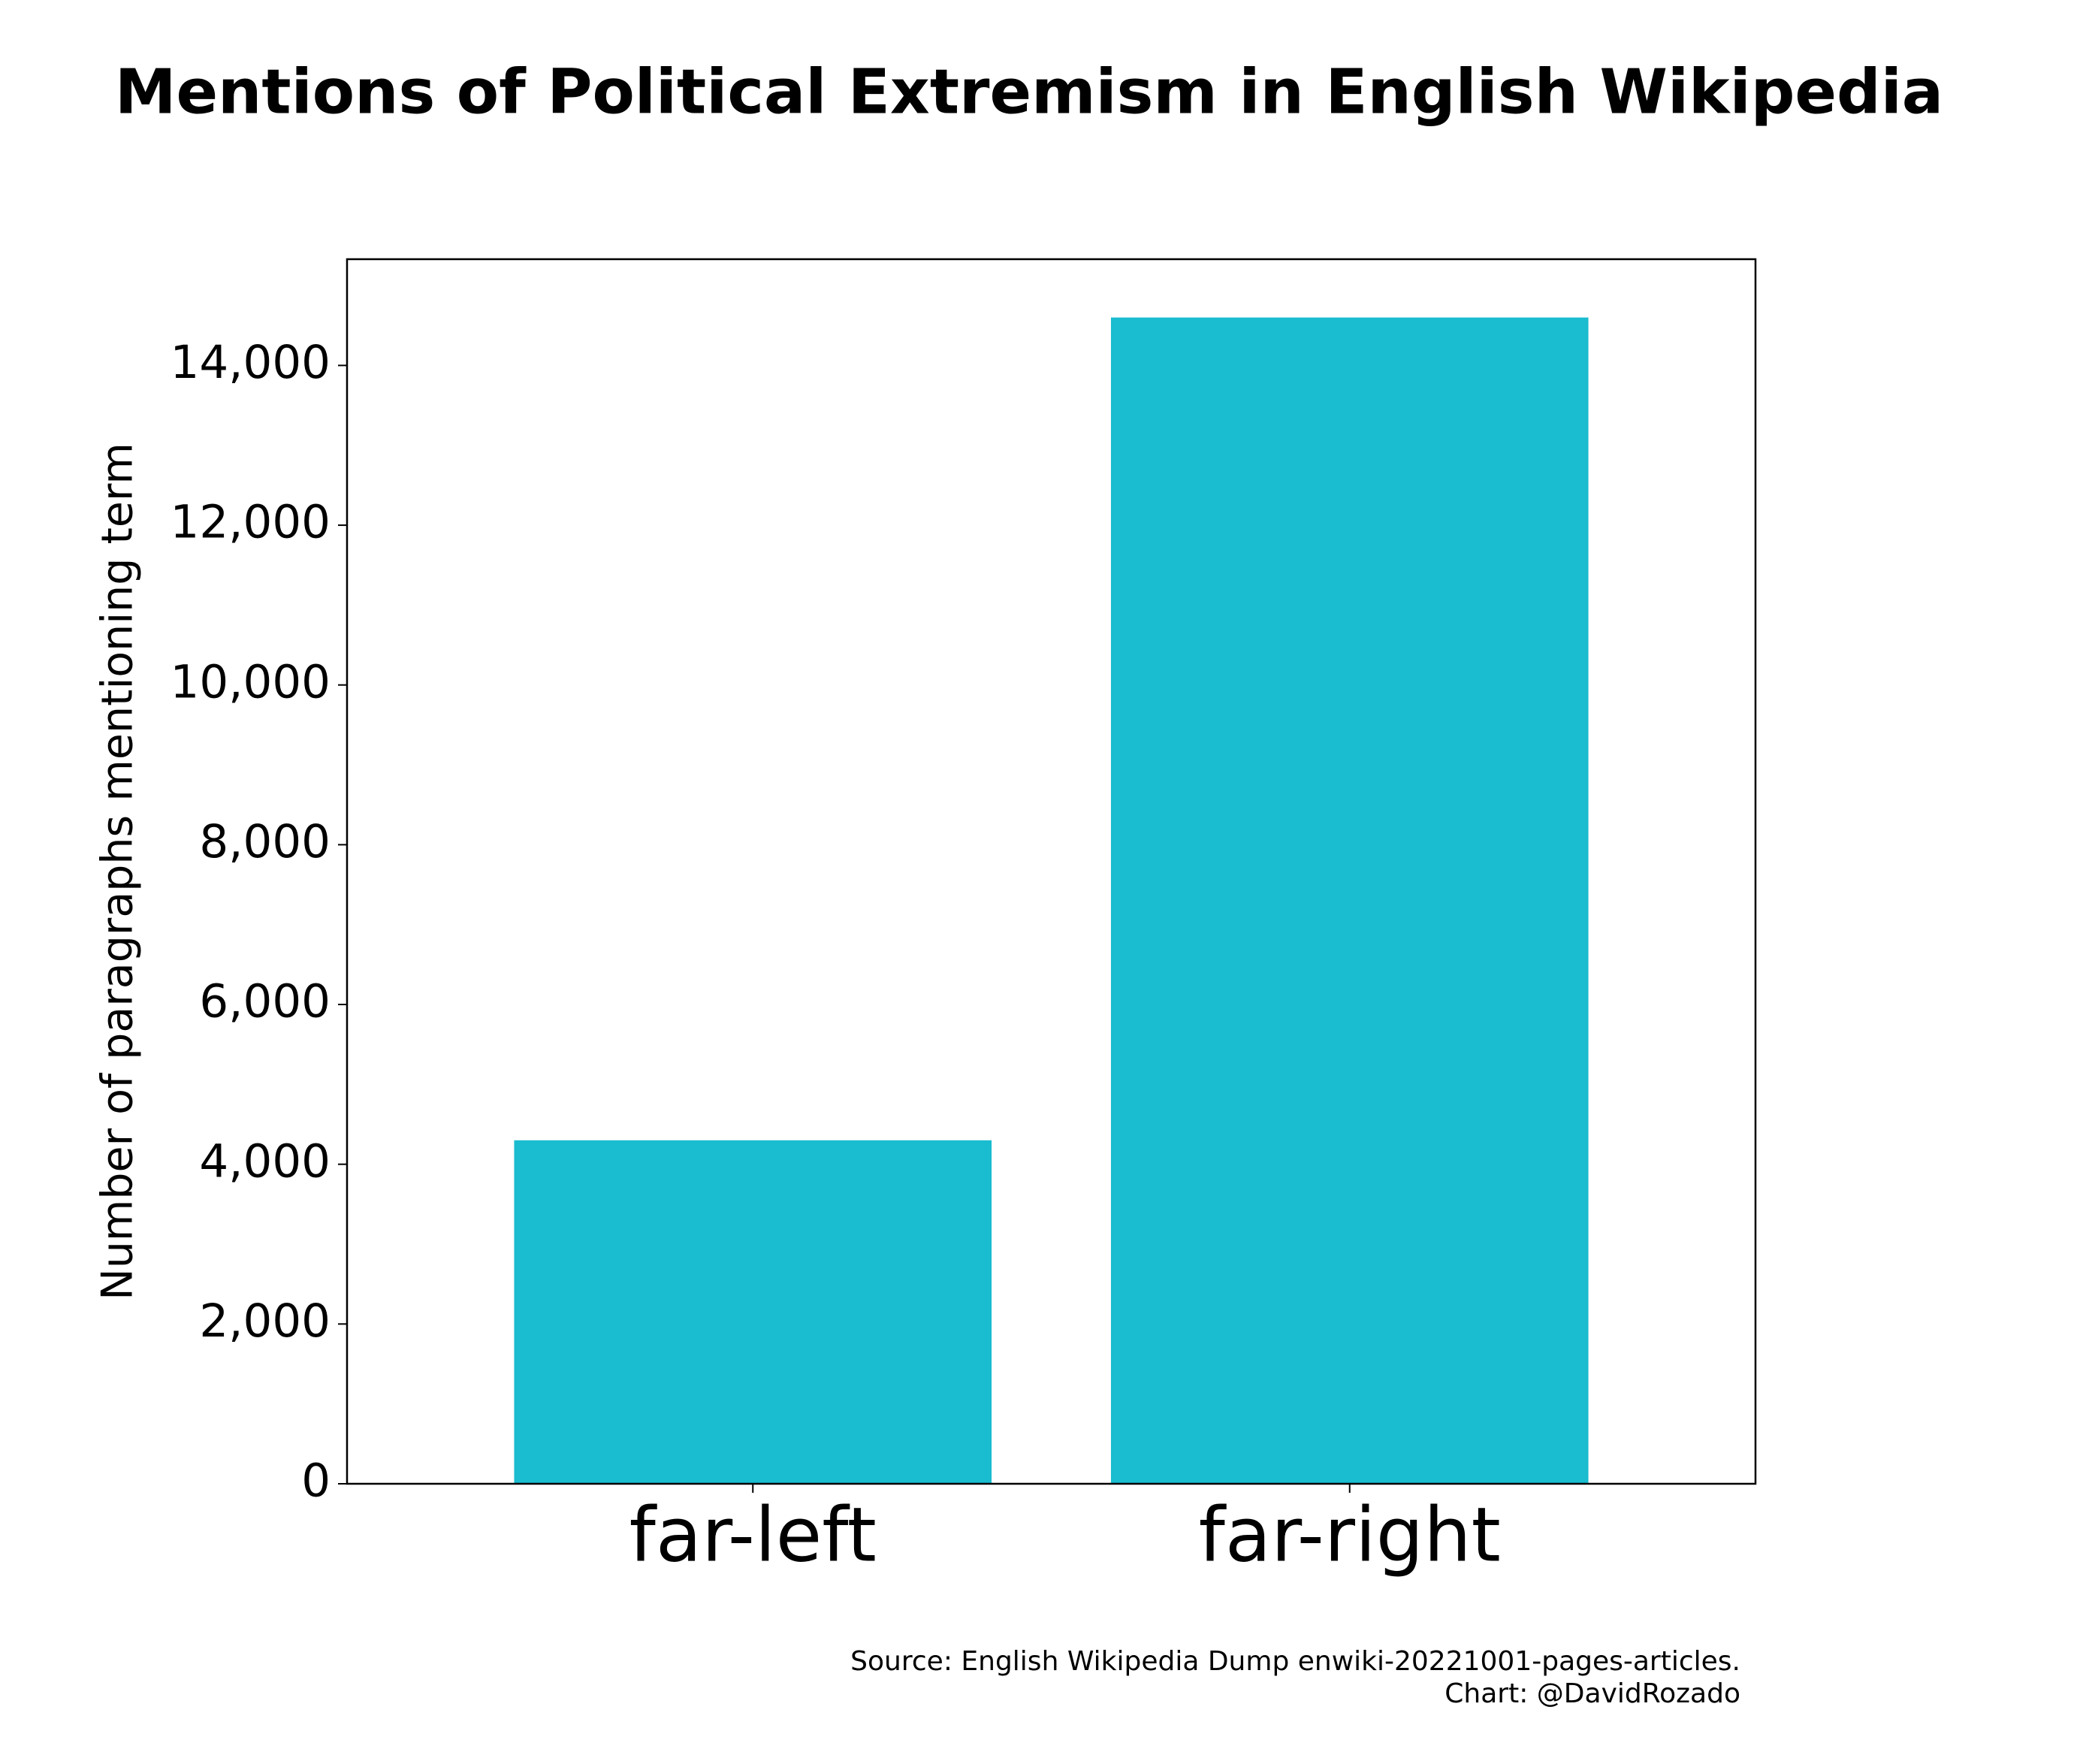 The image size is (2086, 1764). What do you see at coordinates (1592, 1694) in the screenshot?
I see `credit-note: Chart: @DavidRozado` at bounding box center [1592, 1694].